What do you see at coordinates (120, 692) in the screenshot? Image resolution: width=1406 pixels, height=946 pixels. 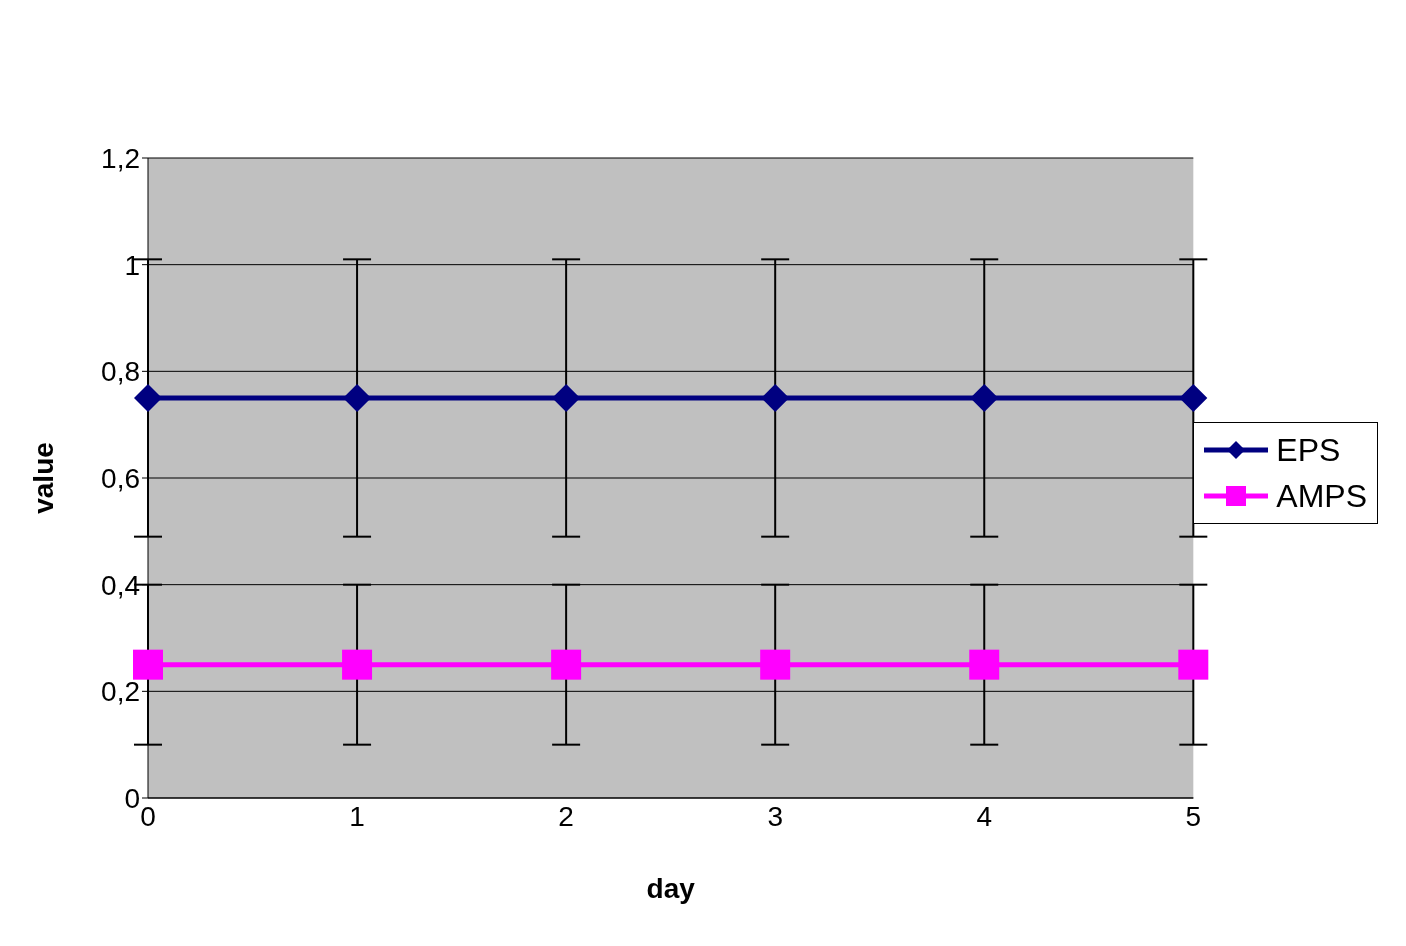 I see `y-tick-label: 0,2` at bounding box center [120, 692].